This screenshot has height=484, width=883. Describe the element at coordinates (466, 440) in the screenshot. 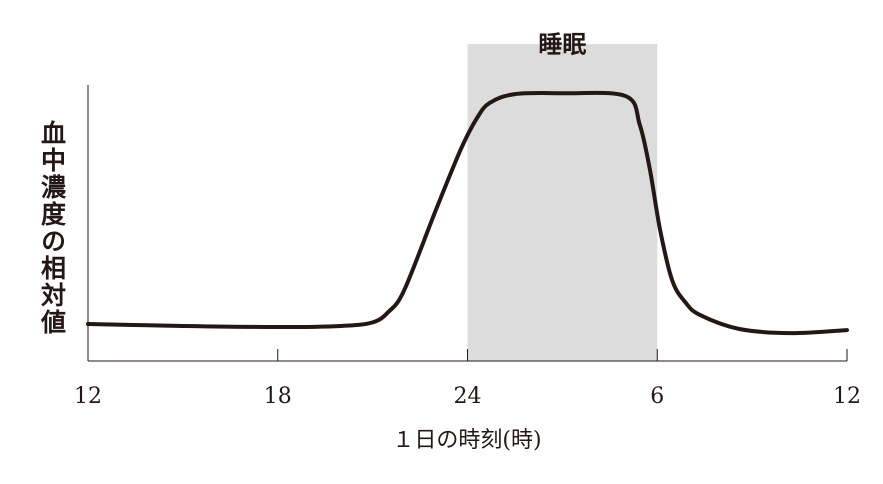

I see `x-axis-label: １日の時刻(時)` at that location.